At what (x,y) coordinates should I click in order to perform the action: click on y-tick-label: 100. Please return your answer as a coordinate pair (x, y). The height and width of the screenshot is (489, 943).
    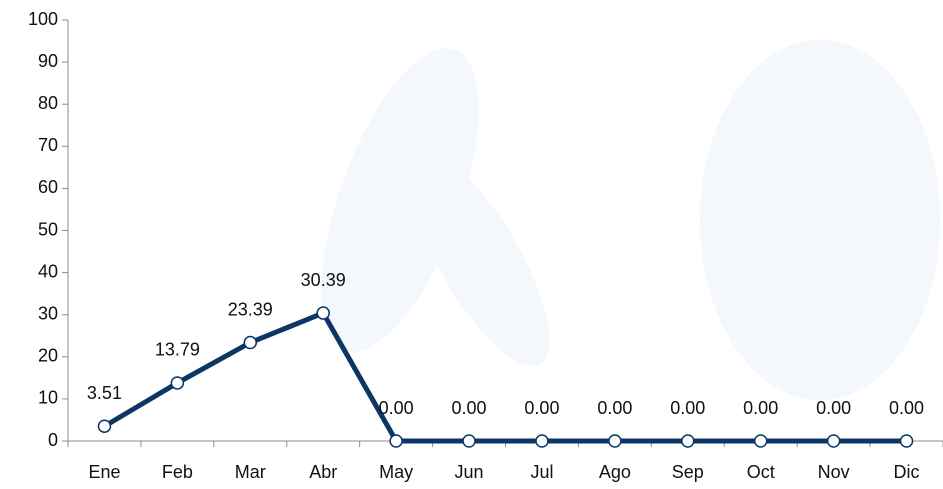
    Looking at the image, I should click on (43, 19).